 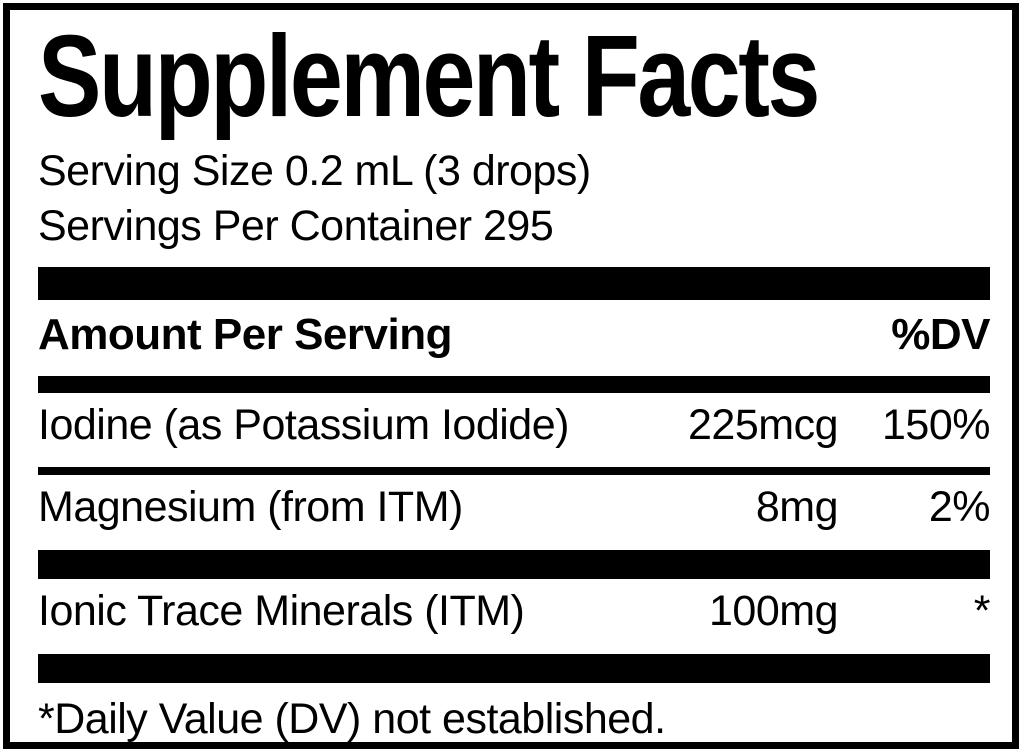 What do you see at coordinates (296, 225) in the screenshot?
I see `servings-per-container: Servings Per Container 295` at bounding box center [296, 225].